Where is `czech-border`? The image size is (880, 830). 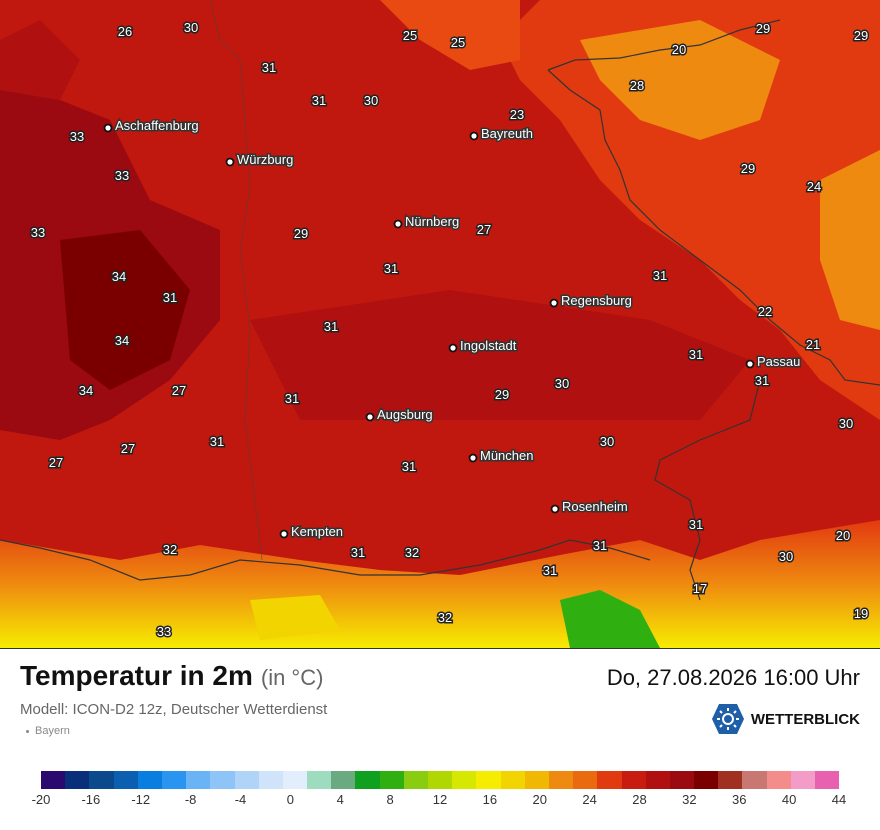
czech-border is located at coordinates (713, 227).